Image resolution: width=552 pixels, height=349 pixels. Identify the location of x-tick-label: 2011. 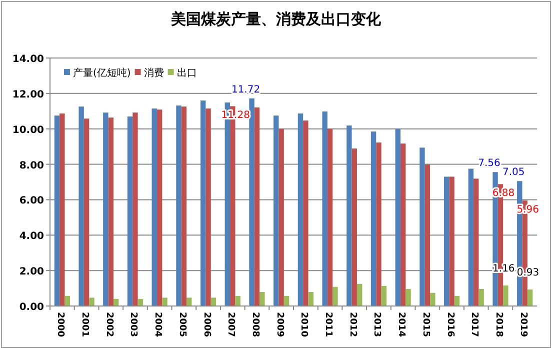
(328, 325).